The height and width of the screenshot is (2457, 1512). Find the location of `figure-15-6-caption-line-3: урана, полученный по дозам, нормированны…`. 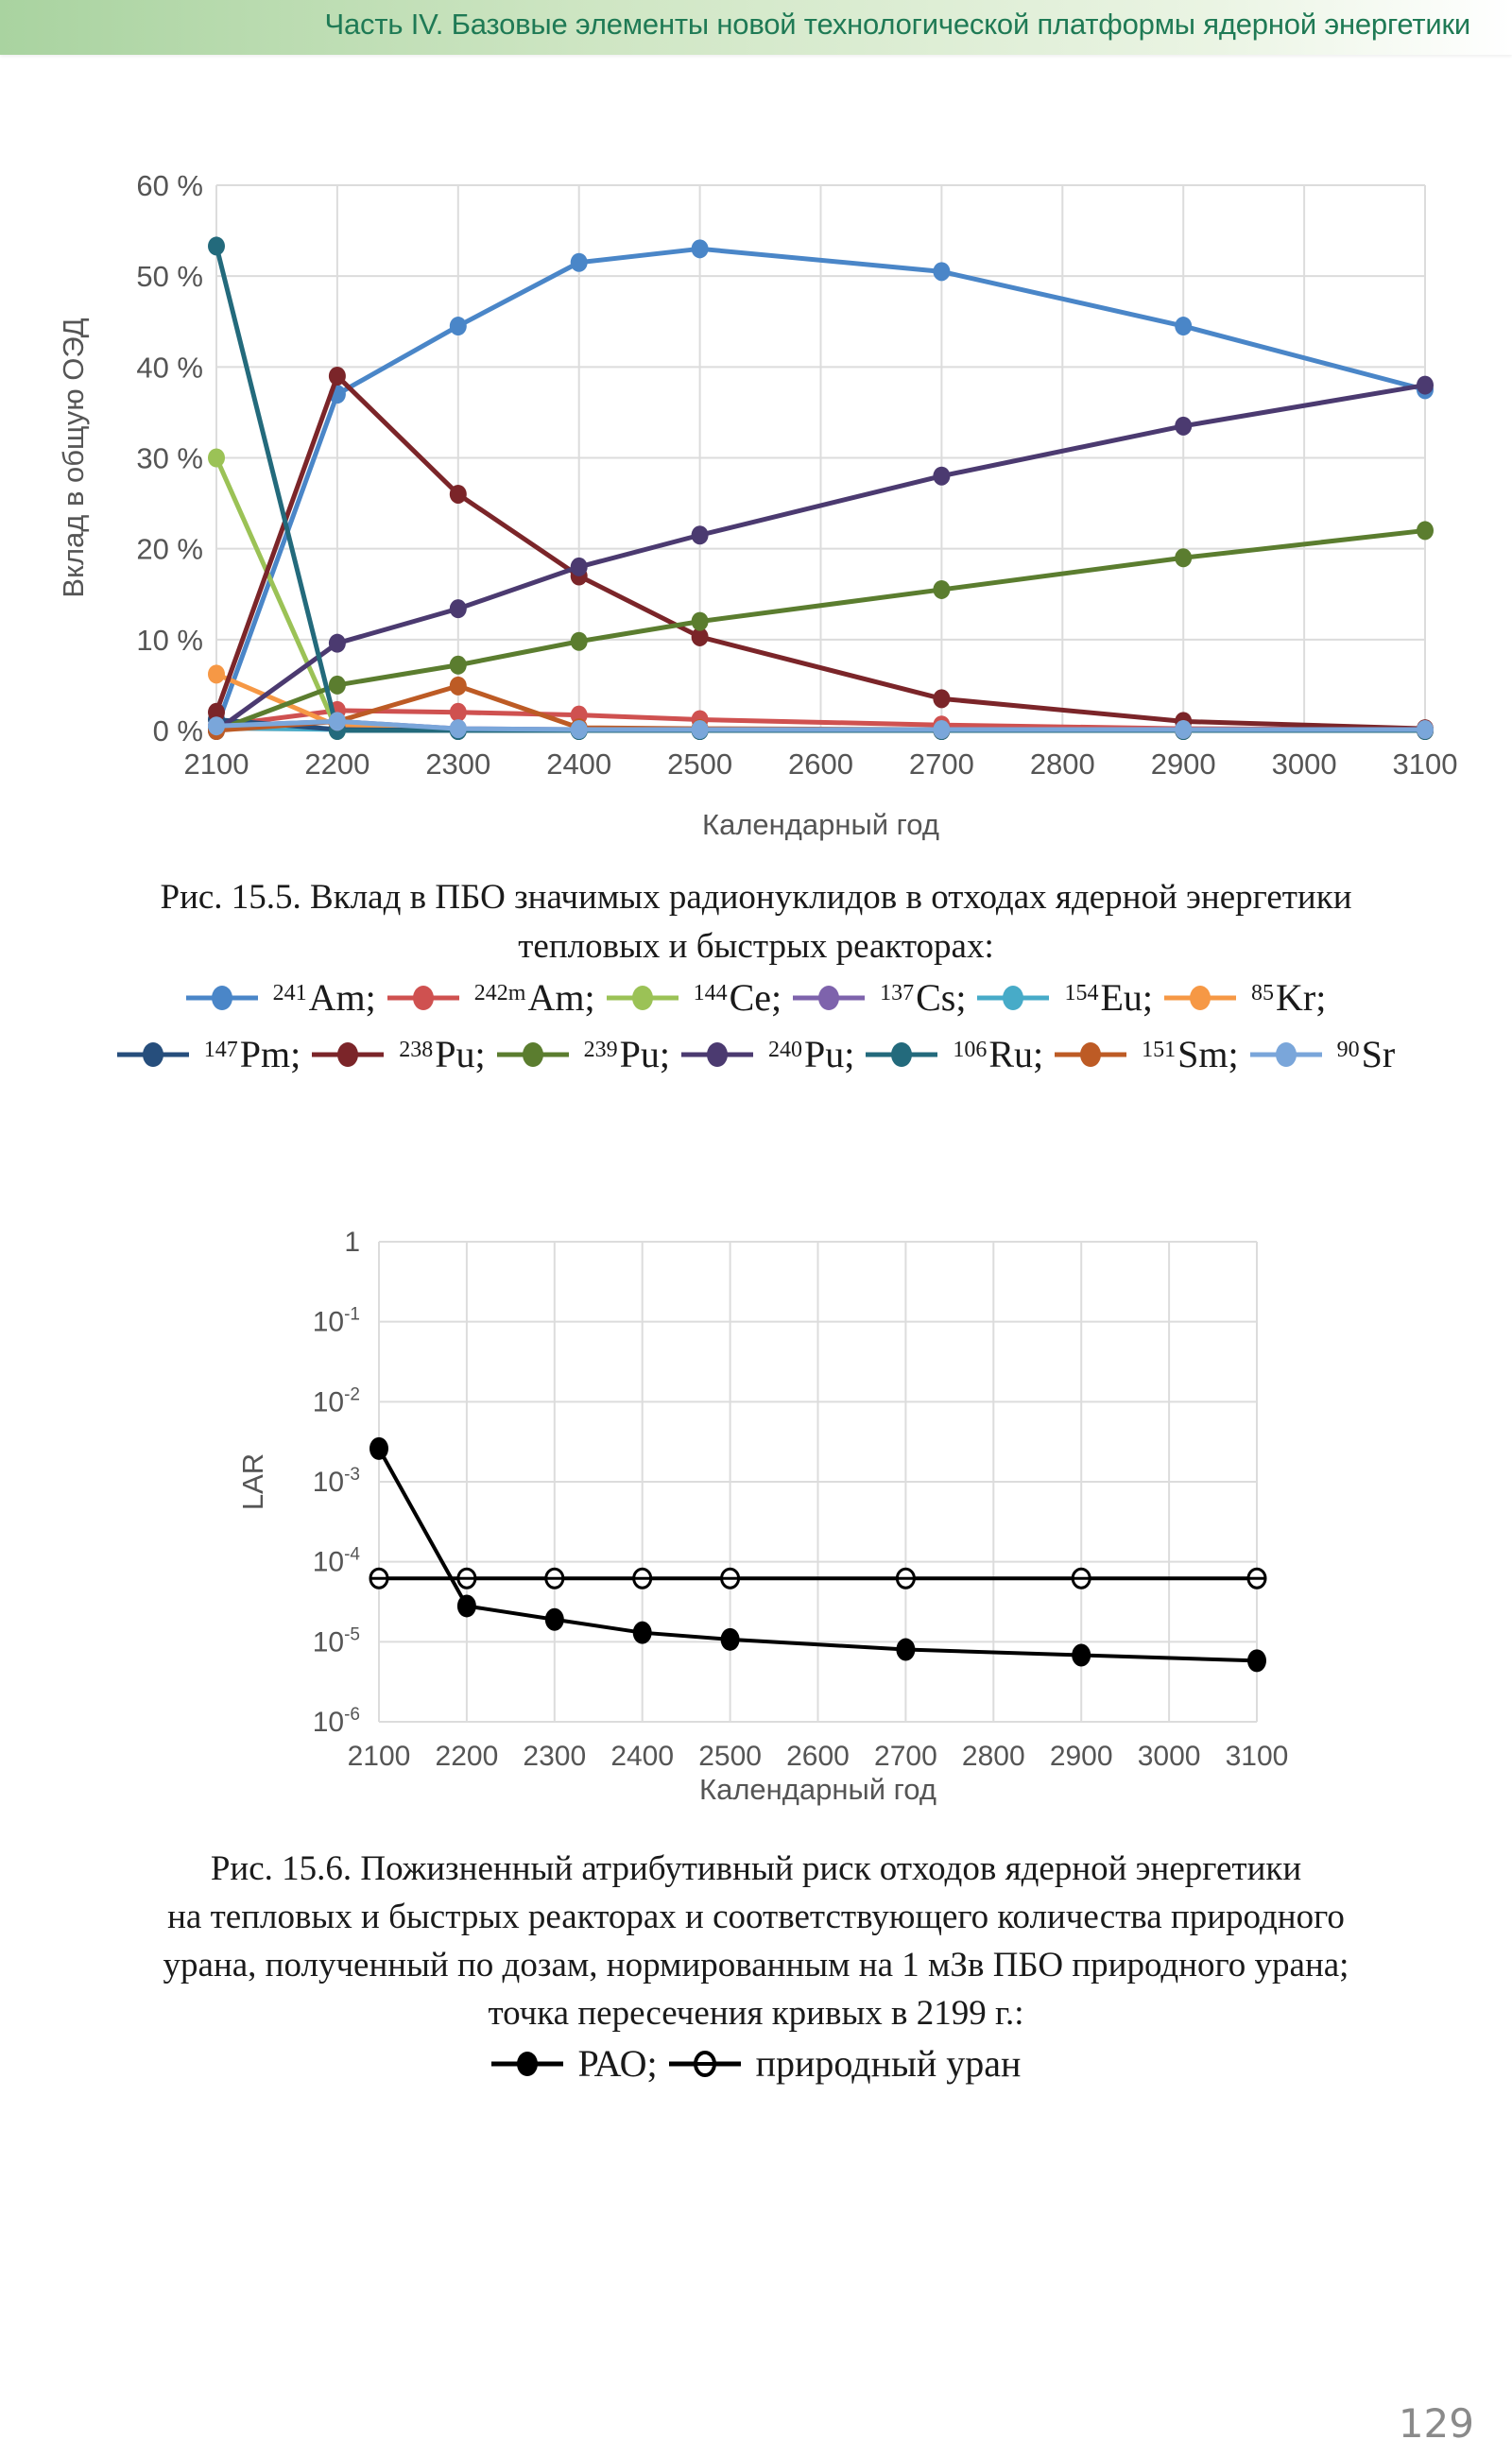

figure-15-6-caption-line-3: урана, полученный по дозам, нормированны… is located at coordinates (756, 1965).